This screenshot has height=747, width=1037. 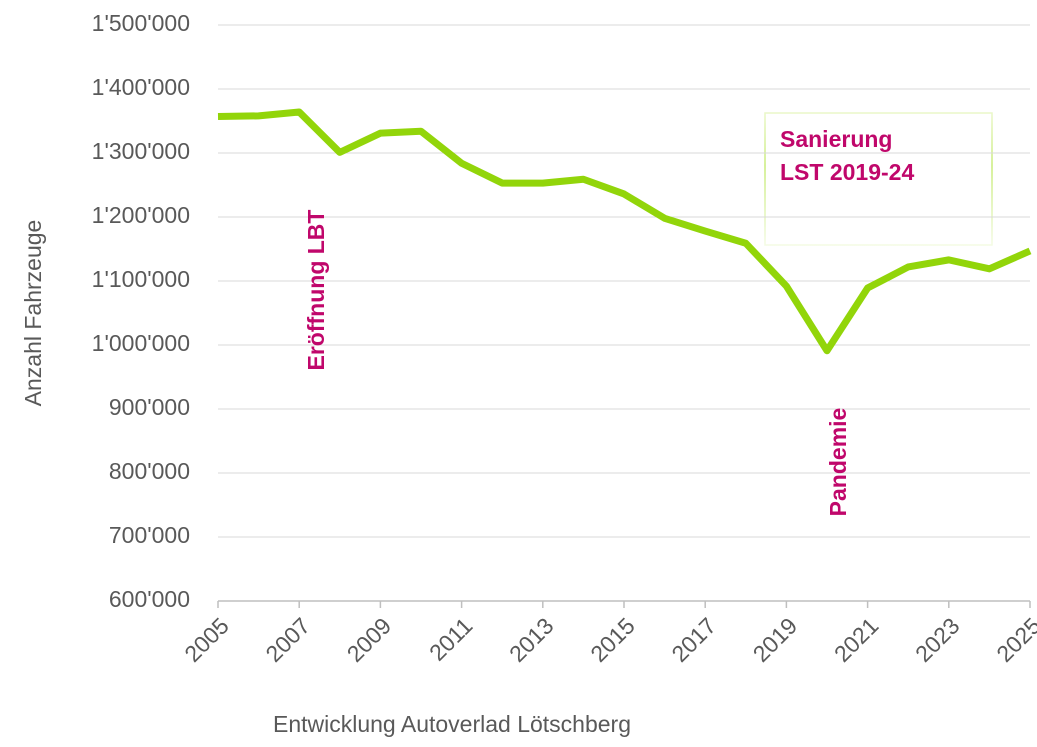 I want to click on y-axis-label: Anzahl Fahrzeuge, so click(x=33, y=313).